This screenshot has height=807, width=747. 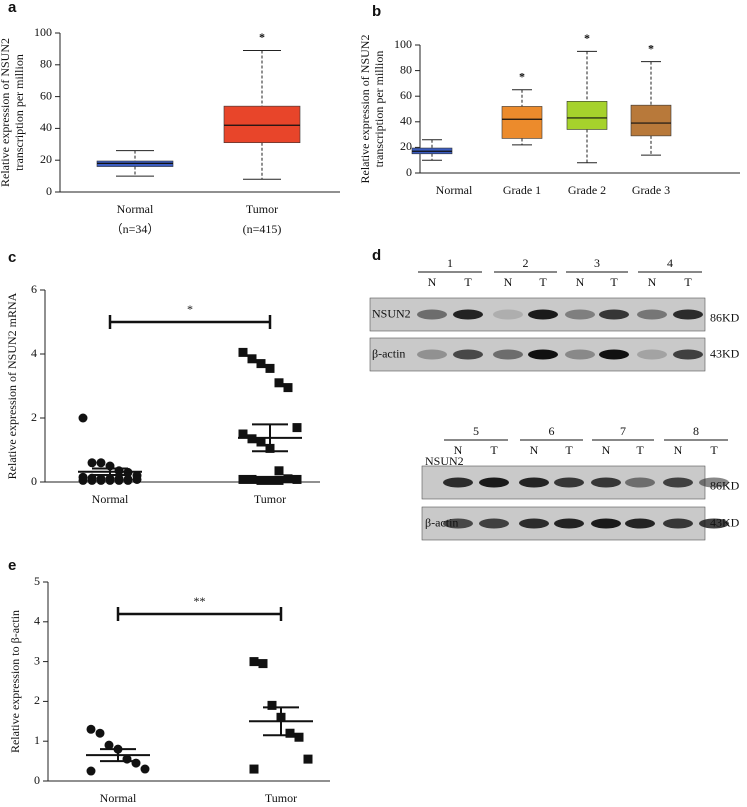 I want to click on x-tick-label: Grade 3, so click(x=651, y=190).